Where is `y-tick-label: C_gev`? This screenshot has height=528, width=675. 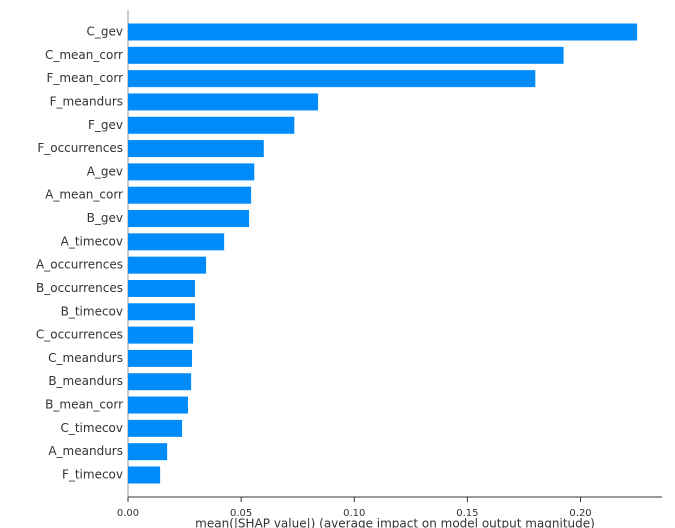 y-tick-label: C_gev is located at coordinates (105, 32).